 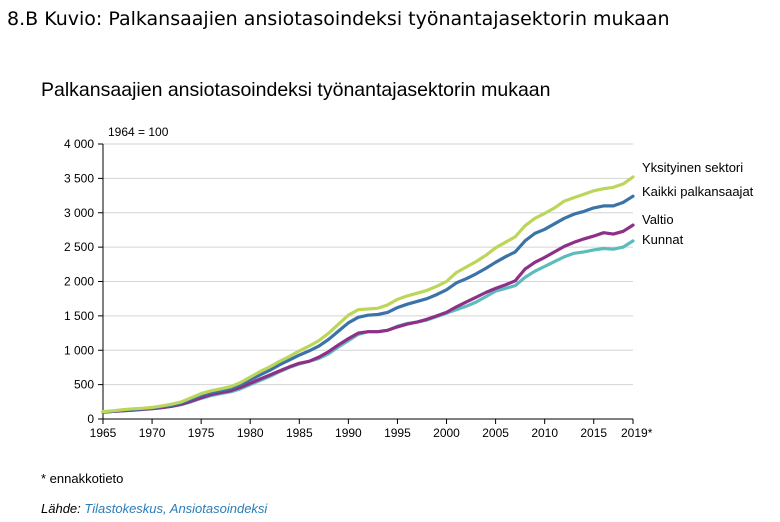 I want to click on x-tick-label: 2010, so click(x=544, y=433).